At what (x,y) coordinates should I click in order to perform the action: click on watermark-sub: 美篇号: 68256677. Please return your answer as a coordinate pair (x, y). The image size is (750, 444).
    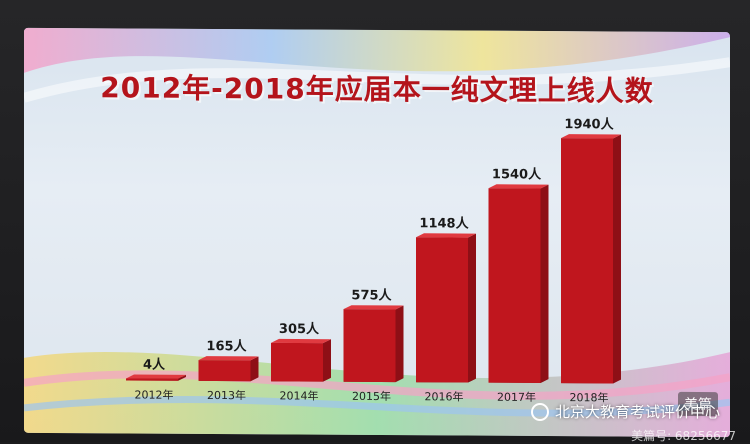
    Looking at the image, I should click on (683, 436).